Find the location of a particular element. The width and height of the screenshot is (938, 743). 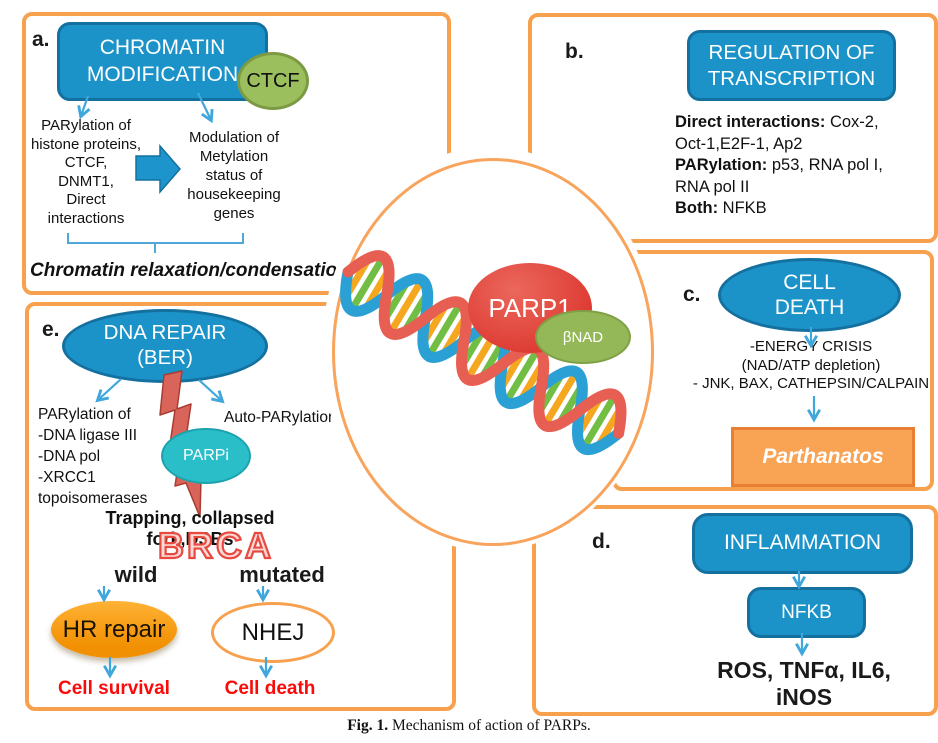

figure-caption: Fig. 1. Mechanism of action of PARPs. is located at coordinates (469, 725).